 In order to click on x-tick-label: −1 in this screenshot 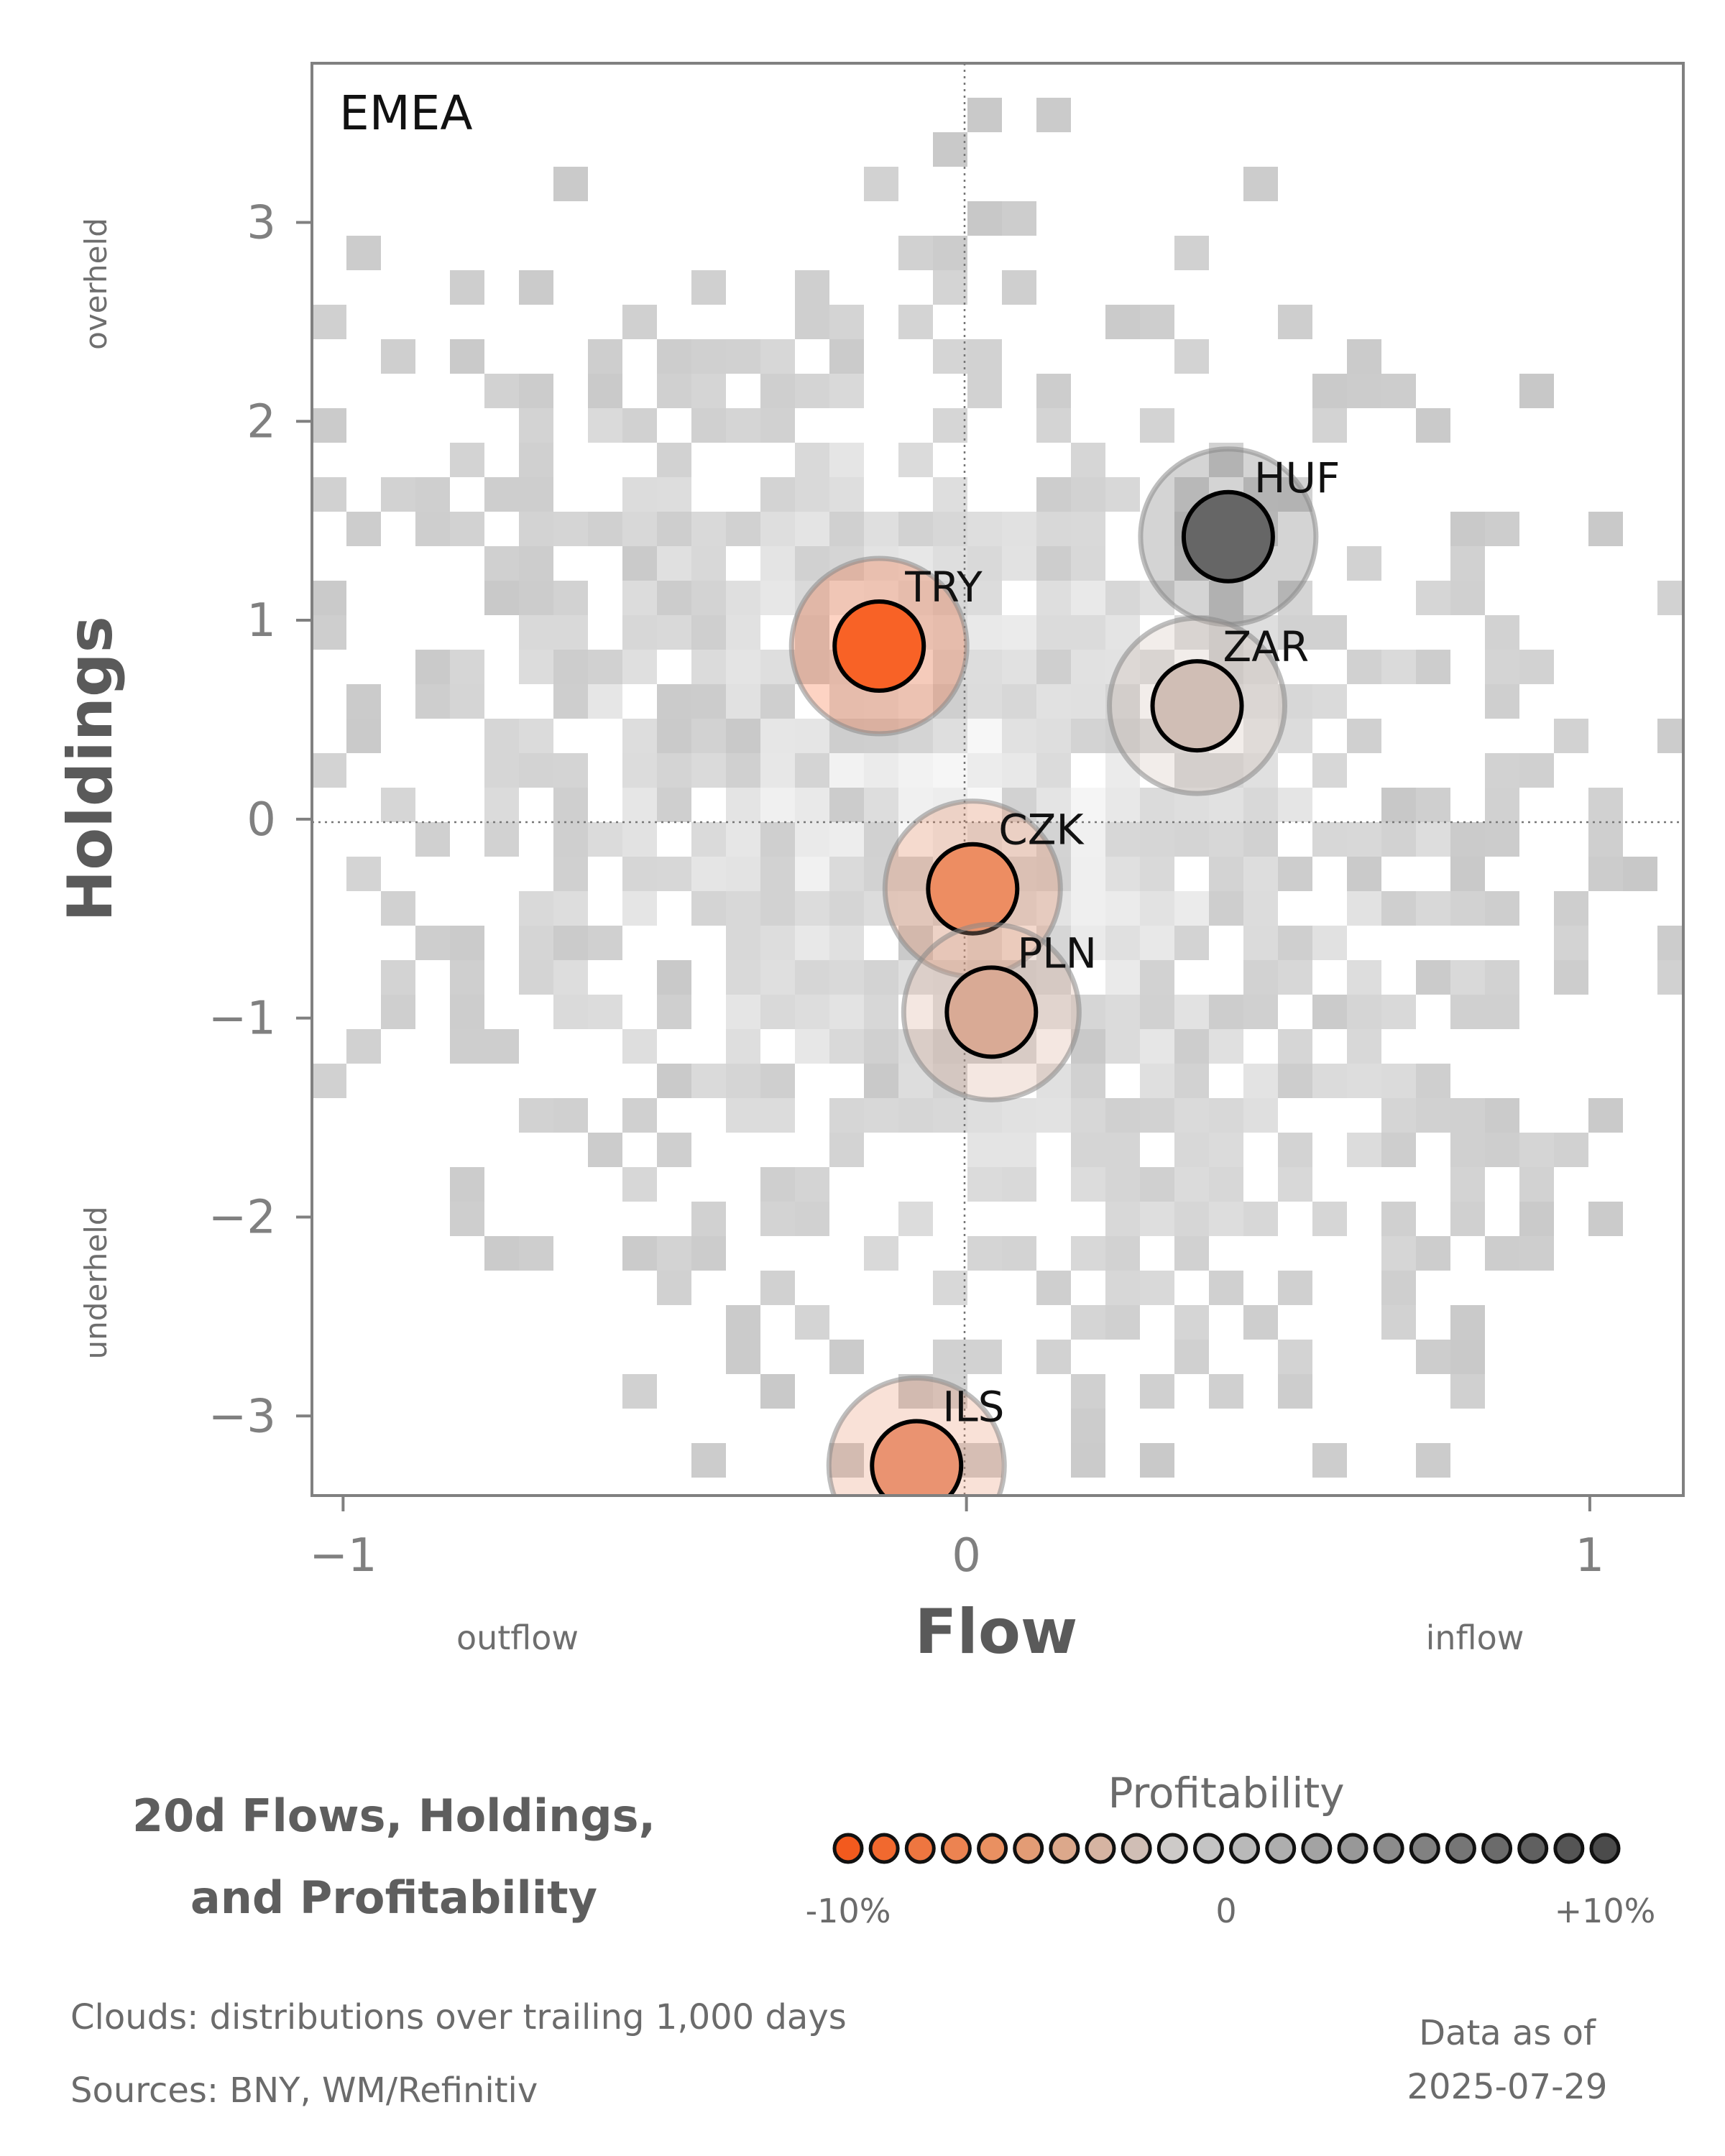, I will do `click(343, 1556)`.